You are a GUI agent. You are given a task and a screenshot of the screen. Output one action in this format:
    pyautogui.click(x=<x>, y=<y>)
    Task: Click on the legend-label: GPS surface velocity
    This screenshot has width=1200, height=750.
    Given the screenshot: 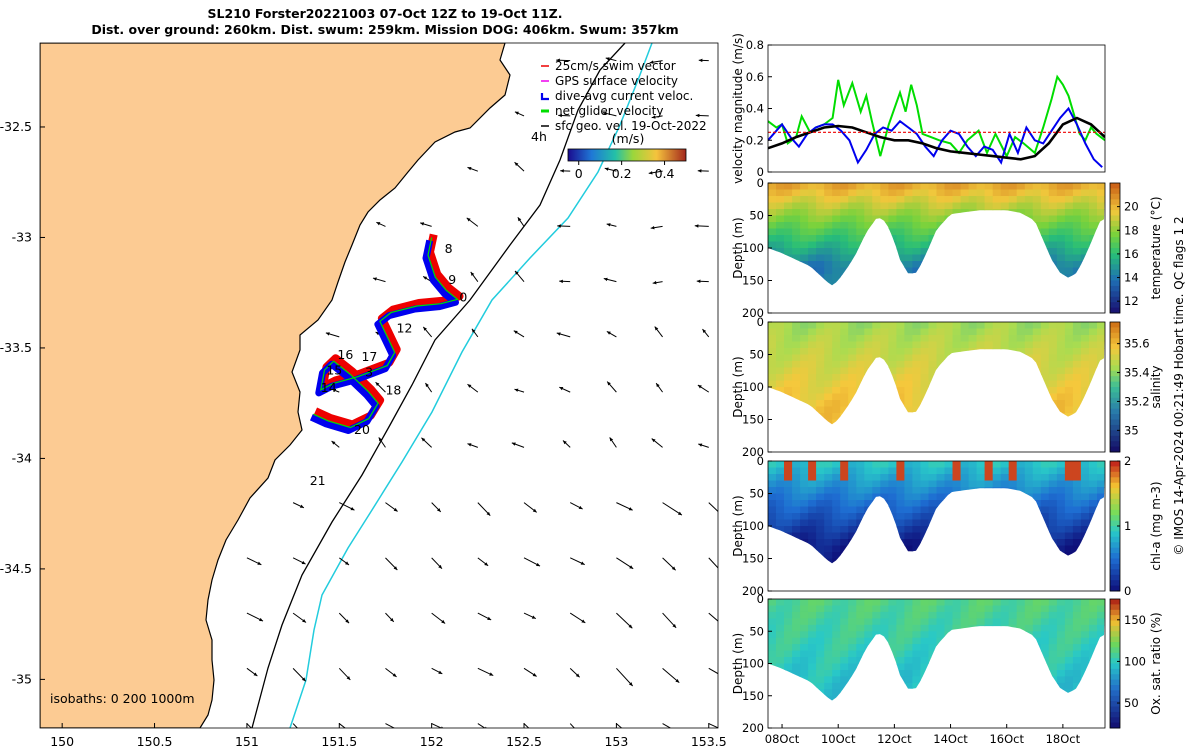 What is the action you would take?
    pyautogui.click(x=616, y=81)
    